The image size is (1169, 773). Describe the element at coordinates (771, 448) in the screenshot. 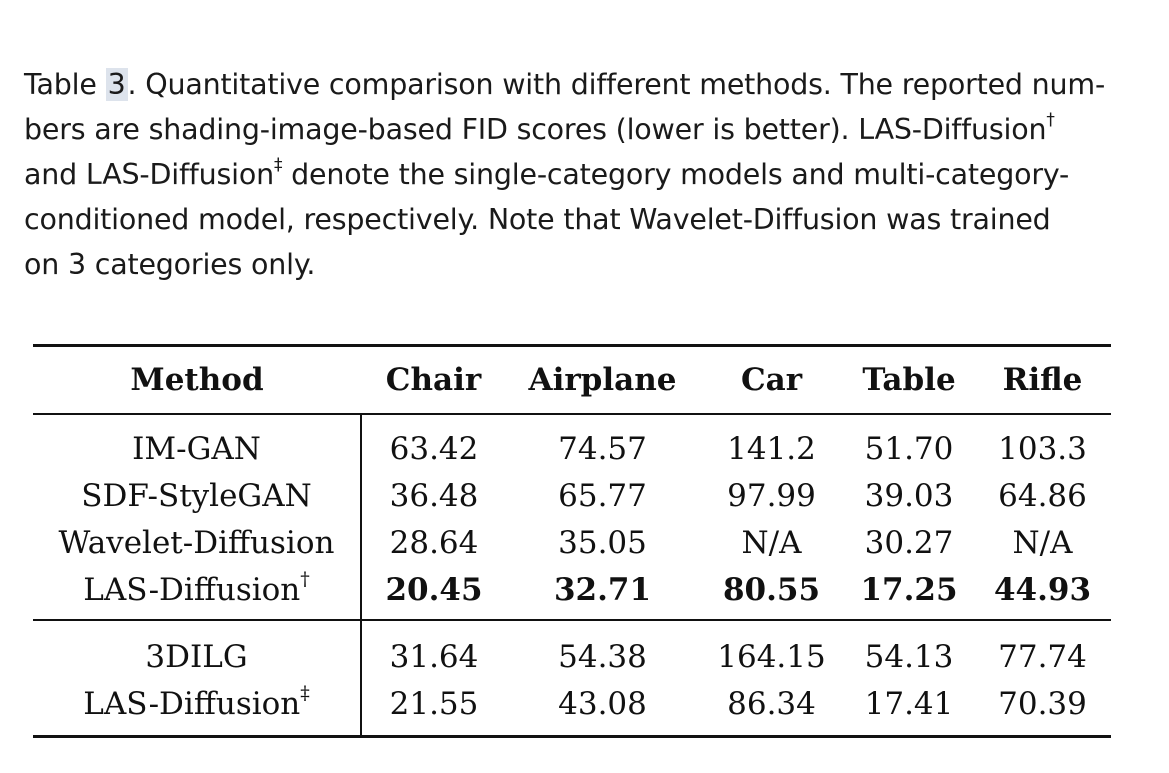

I see `table-cell: 141.2` at that location.